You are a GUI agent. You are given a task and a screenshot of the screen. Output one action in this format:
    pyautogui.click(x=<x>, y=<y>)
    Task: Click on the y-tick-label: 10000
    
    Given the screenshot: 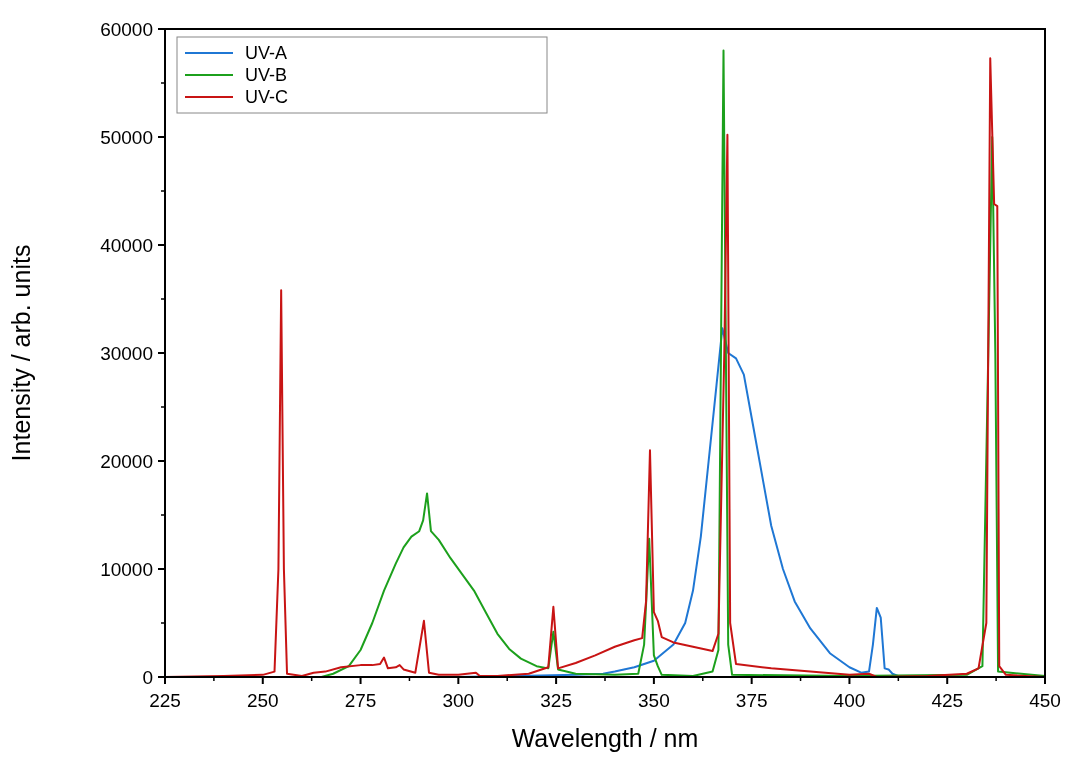 What is the action you would take?
    pyautogui.click(x=126, y=569)
    